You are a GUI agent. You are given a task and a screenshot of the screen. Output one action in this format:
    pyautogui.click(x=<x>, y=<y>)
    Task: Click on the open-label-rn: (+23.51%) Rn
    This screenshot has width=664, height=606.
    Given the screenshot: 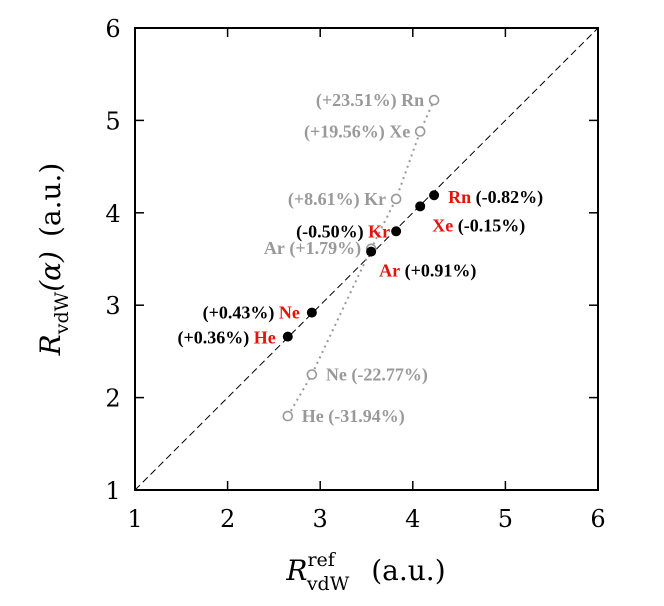 What is the action you would take?
    pyautogui.click(x=370, y=100)
    